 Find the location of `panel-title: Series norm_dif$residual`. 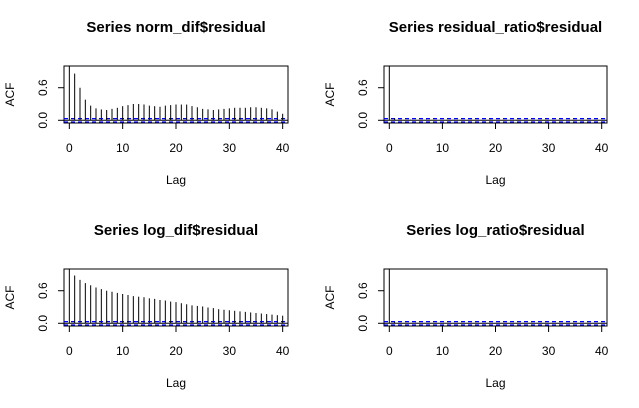

panel-title: Series norm_dif$residual is located at coordinates (175, 27).